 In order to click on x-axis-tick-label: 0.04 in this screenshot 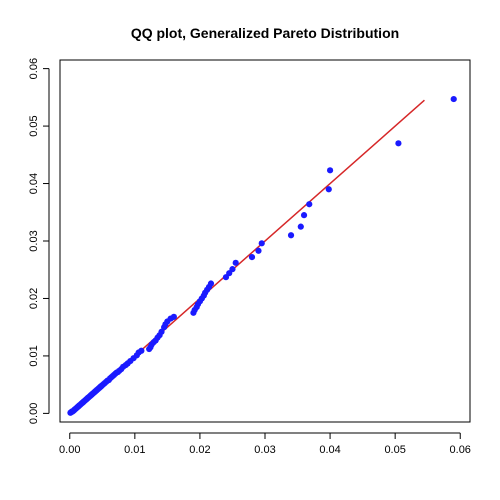, I will do `click(329, 450)`.